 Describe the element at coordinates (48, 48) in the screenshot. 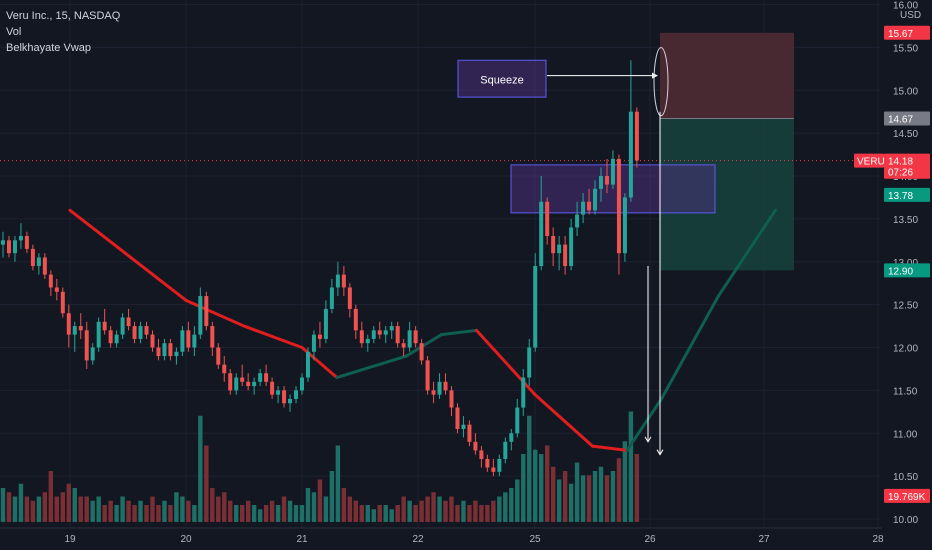

I see `vwap-indicator-label: Belkhayate Vwap` at that location.